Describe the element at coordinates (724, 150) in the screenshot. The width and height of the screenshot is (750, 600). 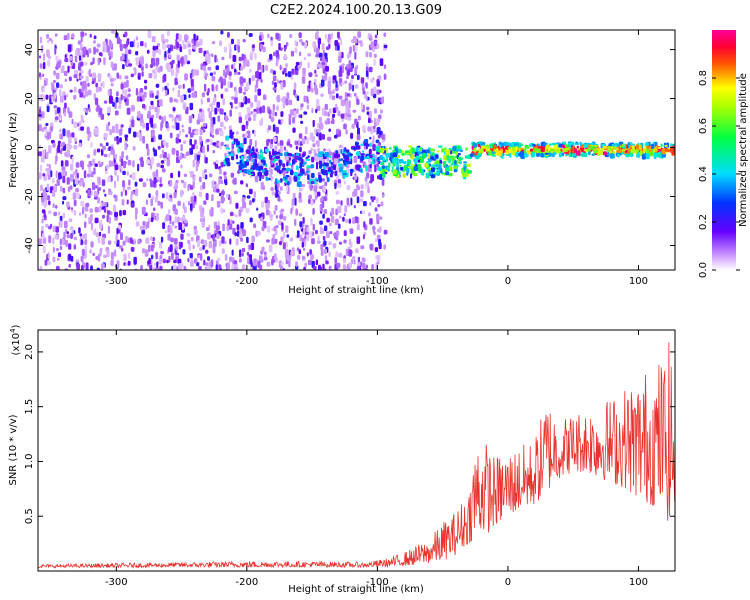
I see `colorbar-gradient` at that location.